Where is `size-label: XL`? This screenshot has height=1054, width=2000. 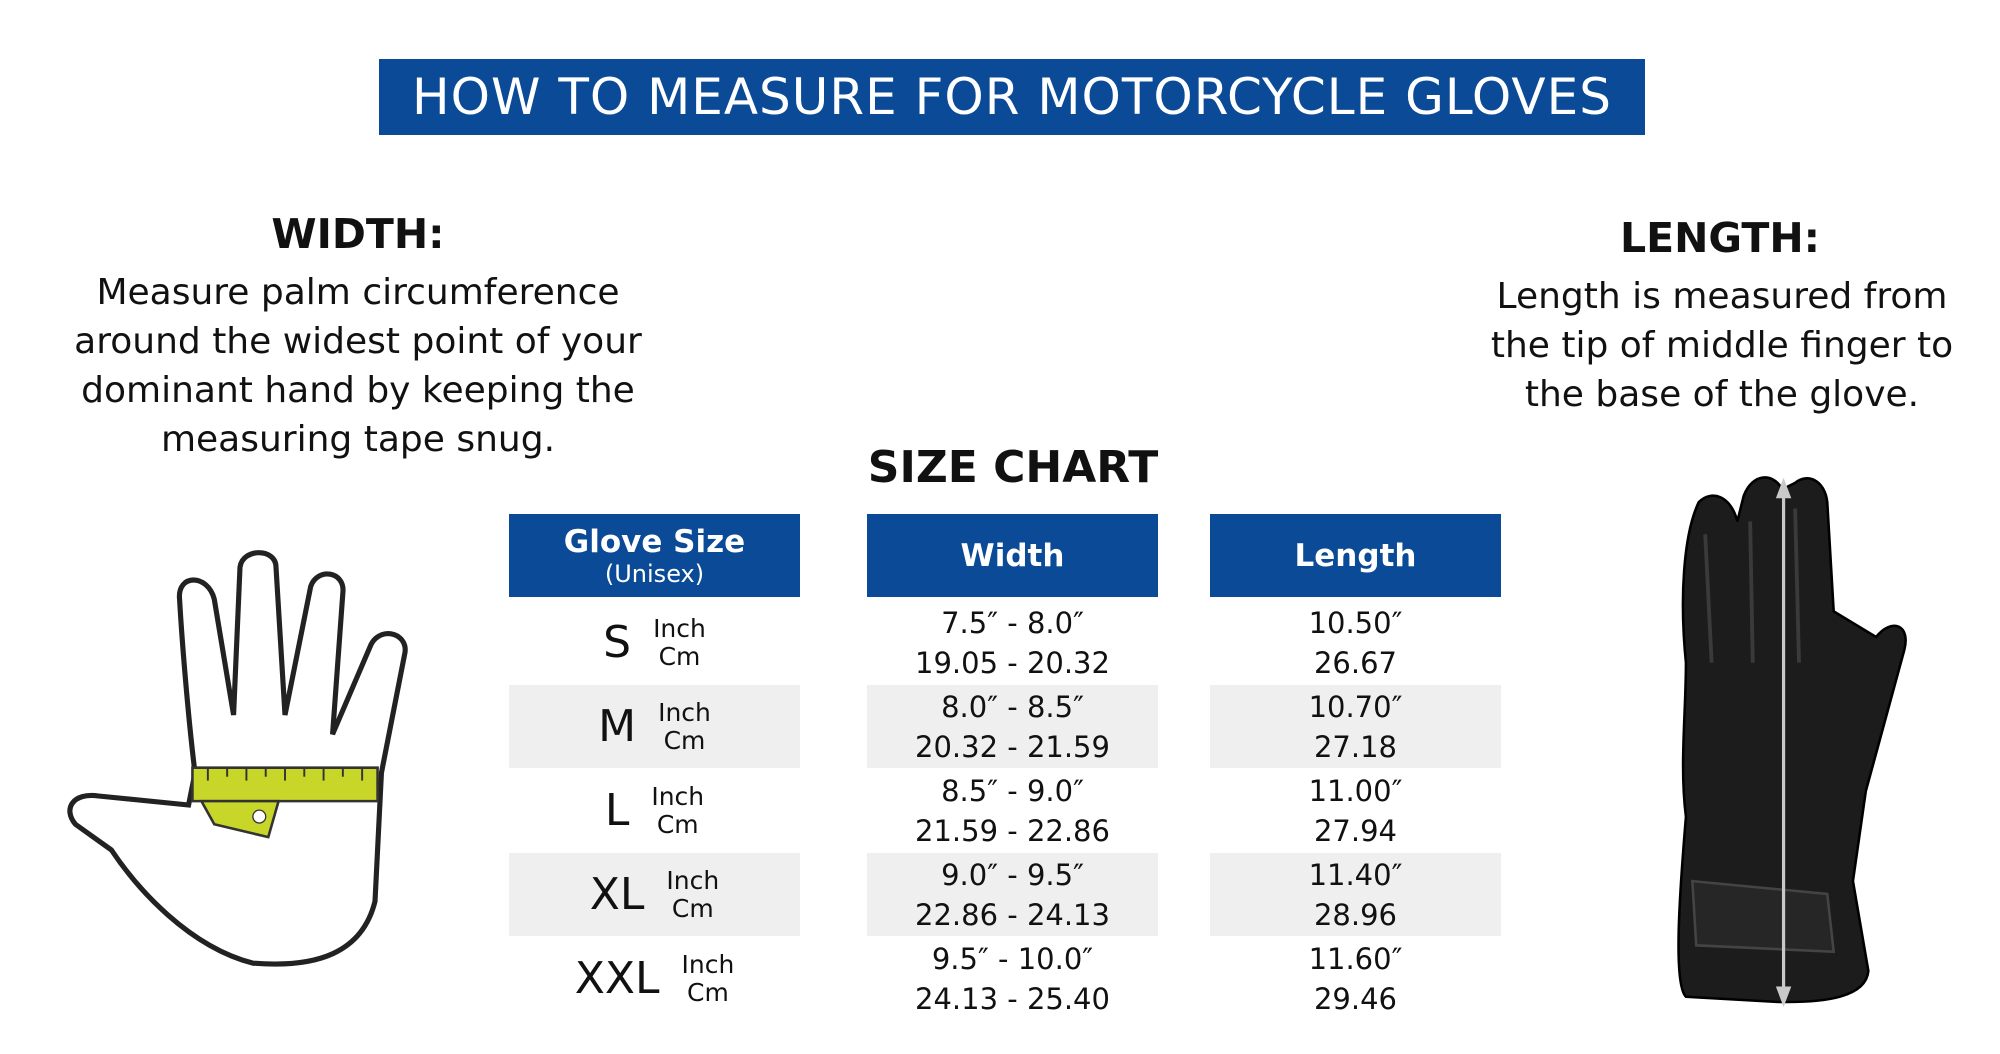
size-label: XL is located at coordinates (617, 894).